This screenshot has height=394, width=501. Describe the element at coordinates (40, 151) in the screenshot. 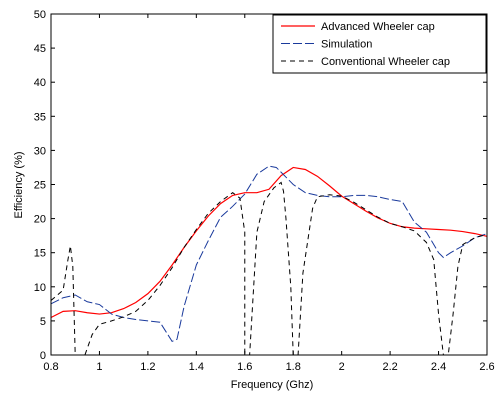

I see `y-tick-label: 30` at that location.